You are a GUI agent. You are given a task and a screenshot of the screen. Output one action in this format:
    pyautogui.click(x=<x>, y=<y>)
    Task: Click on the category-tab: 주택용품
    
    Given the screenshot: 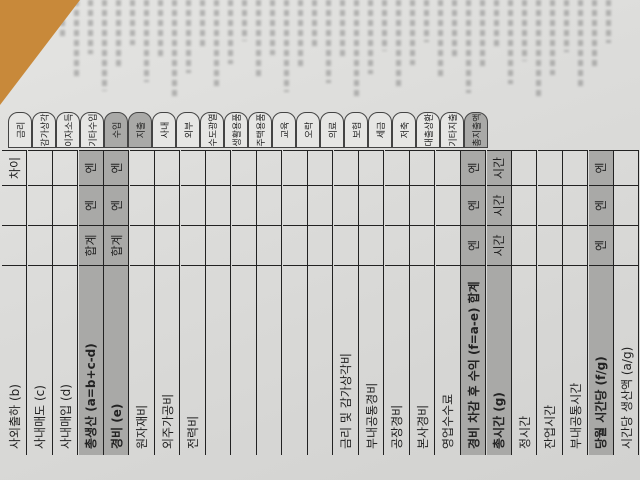 What is the action you would take?
    pyautogui.click(x=260, y=130)
    